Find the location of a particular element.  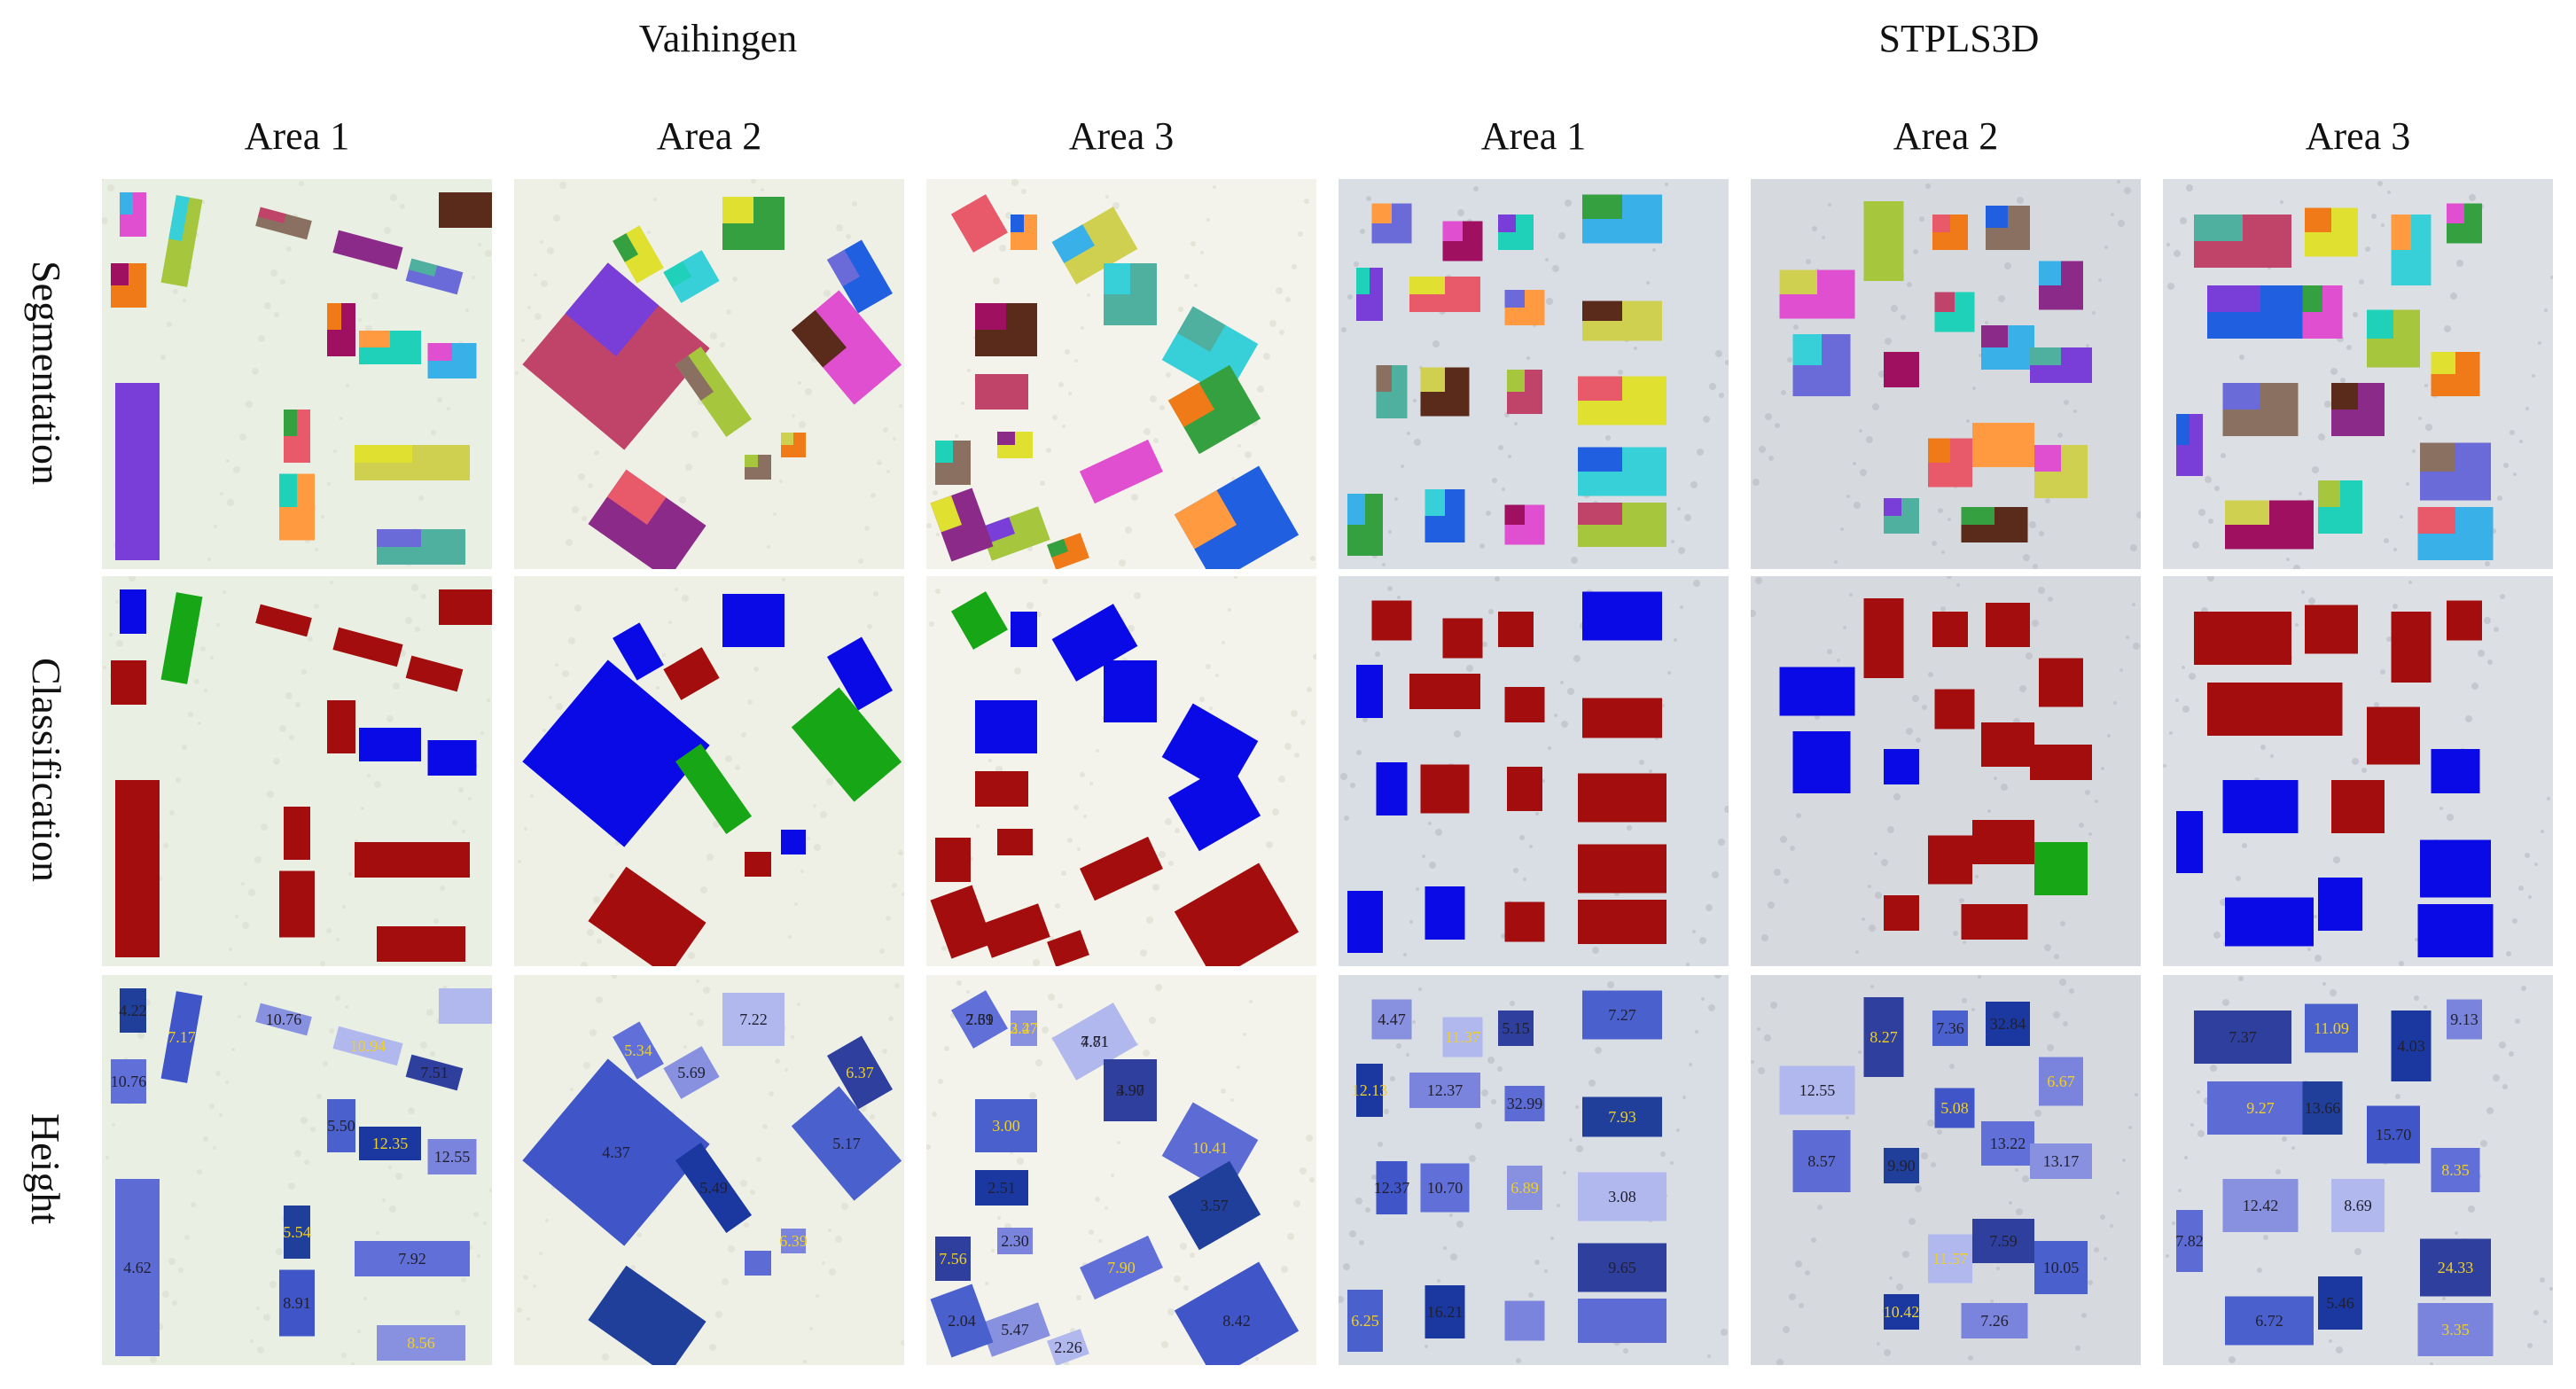

height-label: 7.26 is located at coordinates (1994, 1321).